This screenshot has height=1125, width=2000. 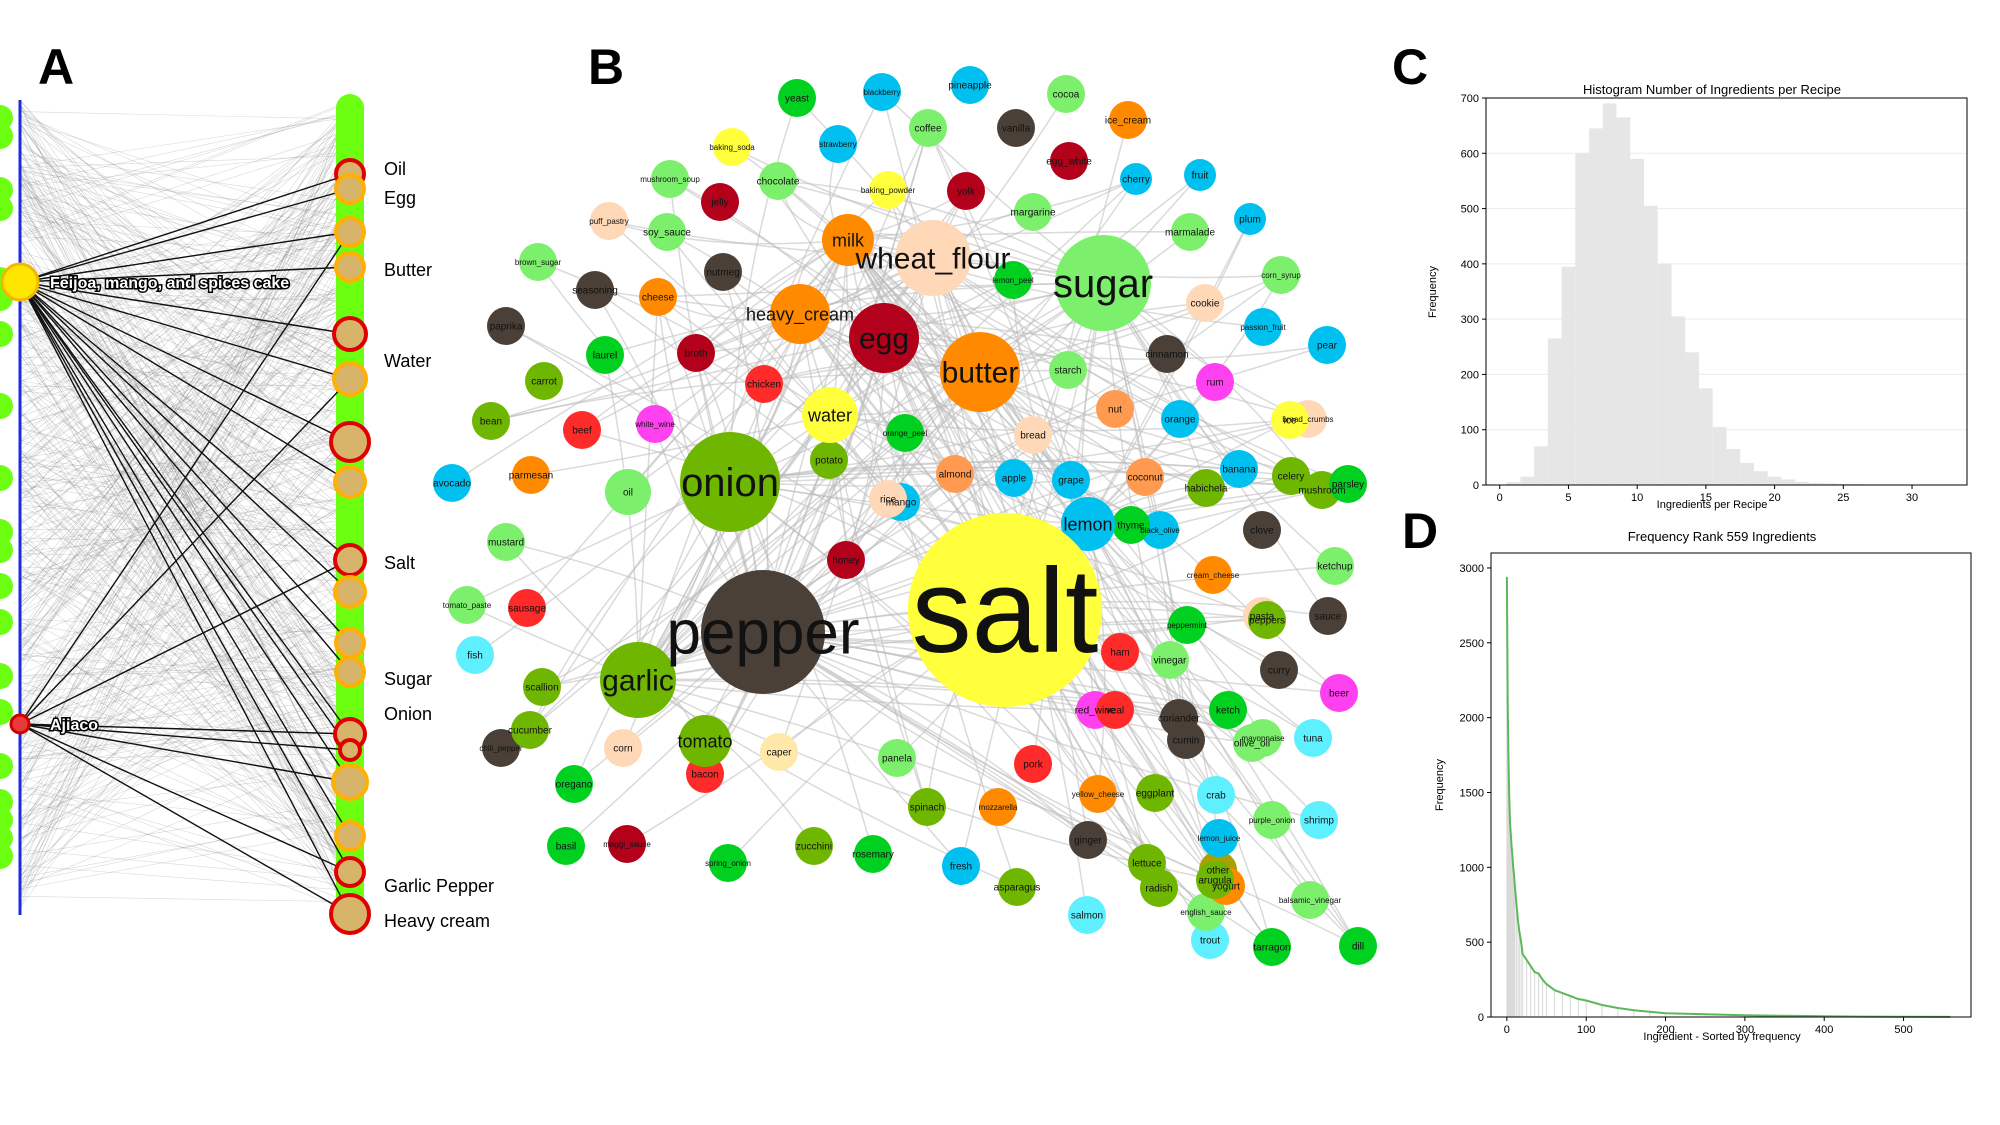 I want to click on network-node-label: rice, so click(x=888, y=500).